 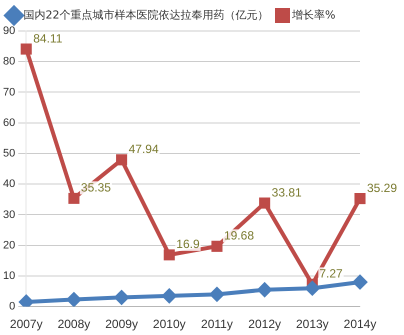 What do you see at coordinates (26, 324) in the screenshot?
I see `x-tick-label: 2007y` at bounding box center [26, 324].